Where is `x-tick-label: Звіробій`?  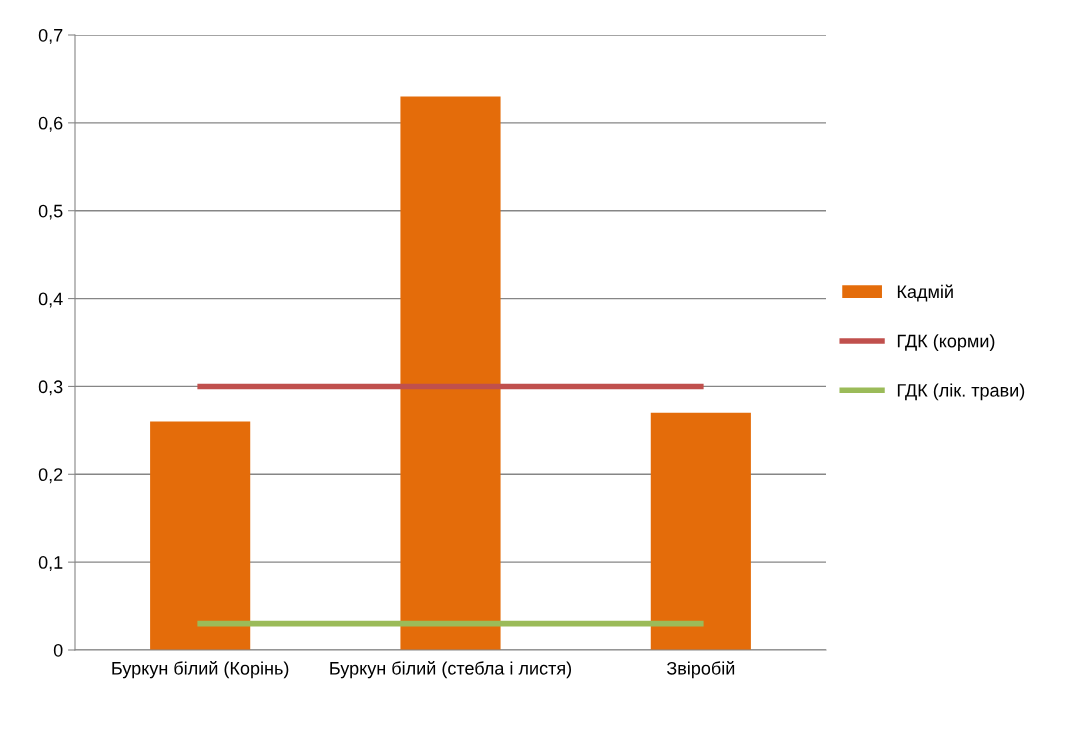
x-tick-label: Звіробій is located at coordinates (700, 670).